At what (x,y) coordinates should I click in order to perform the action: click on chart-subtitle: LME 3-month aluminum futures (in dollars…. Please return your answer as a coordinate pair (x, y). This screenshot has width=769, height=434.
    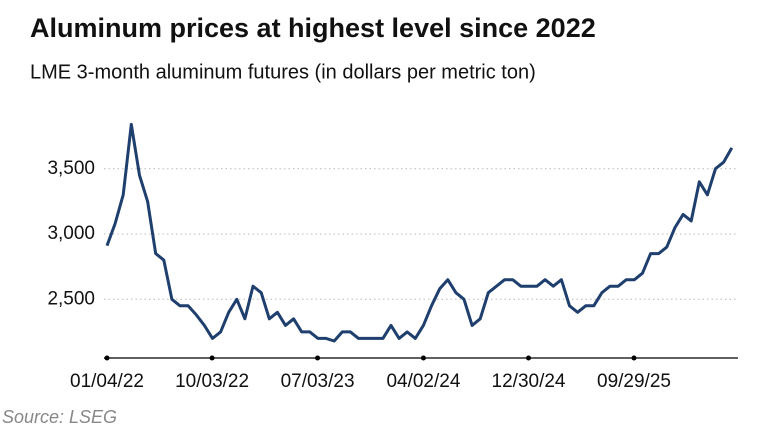
    Looking at the image, I should click on (283, 72).